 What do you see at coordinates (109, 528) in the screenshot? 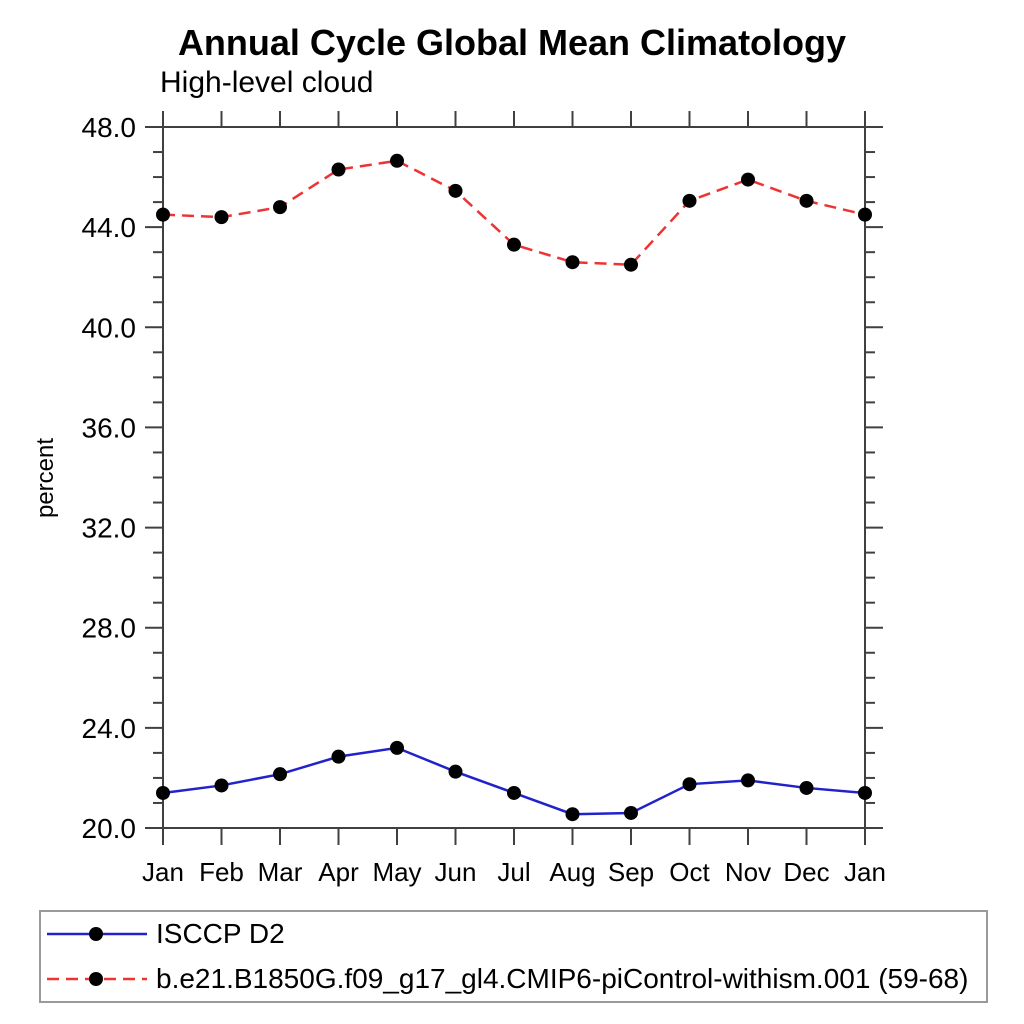
I see `svg-text: 32.0` at bounding box center [109, 528].